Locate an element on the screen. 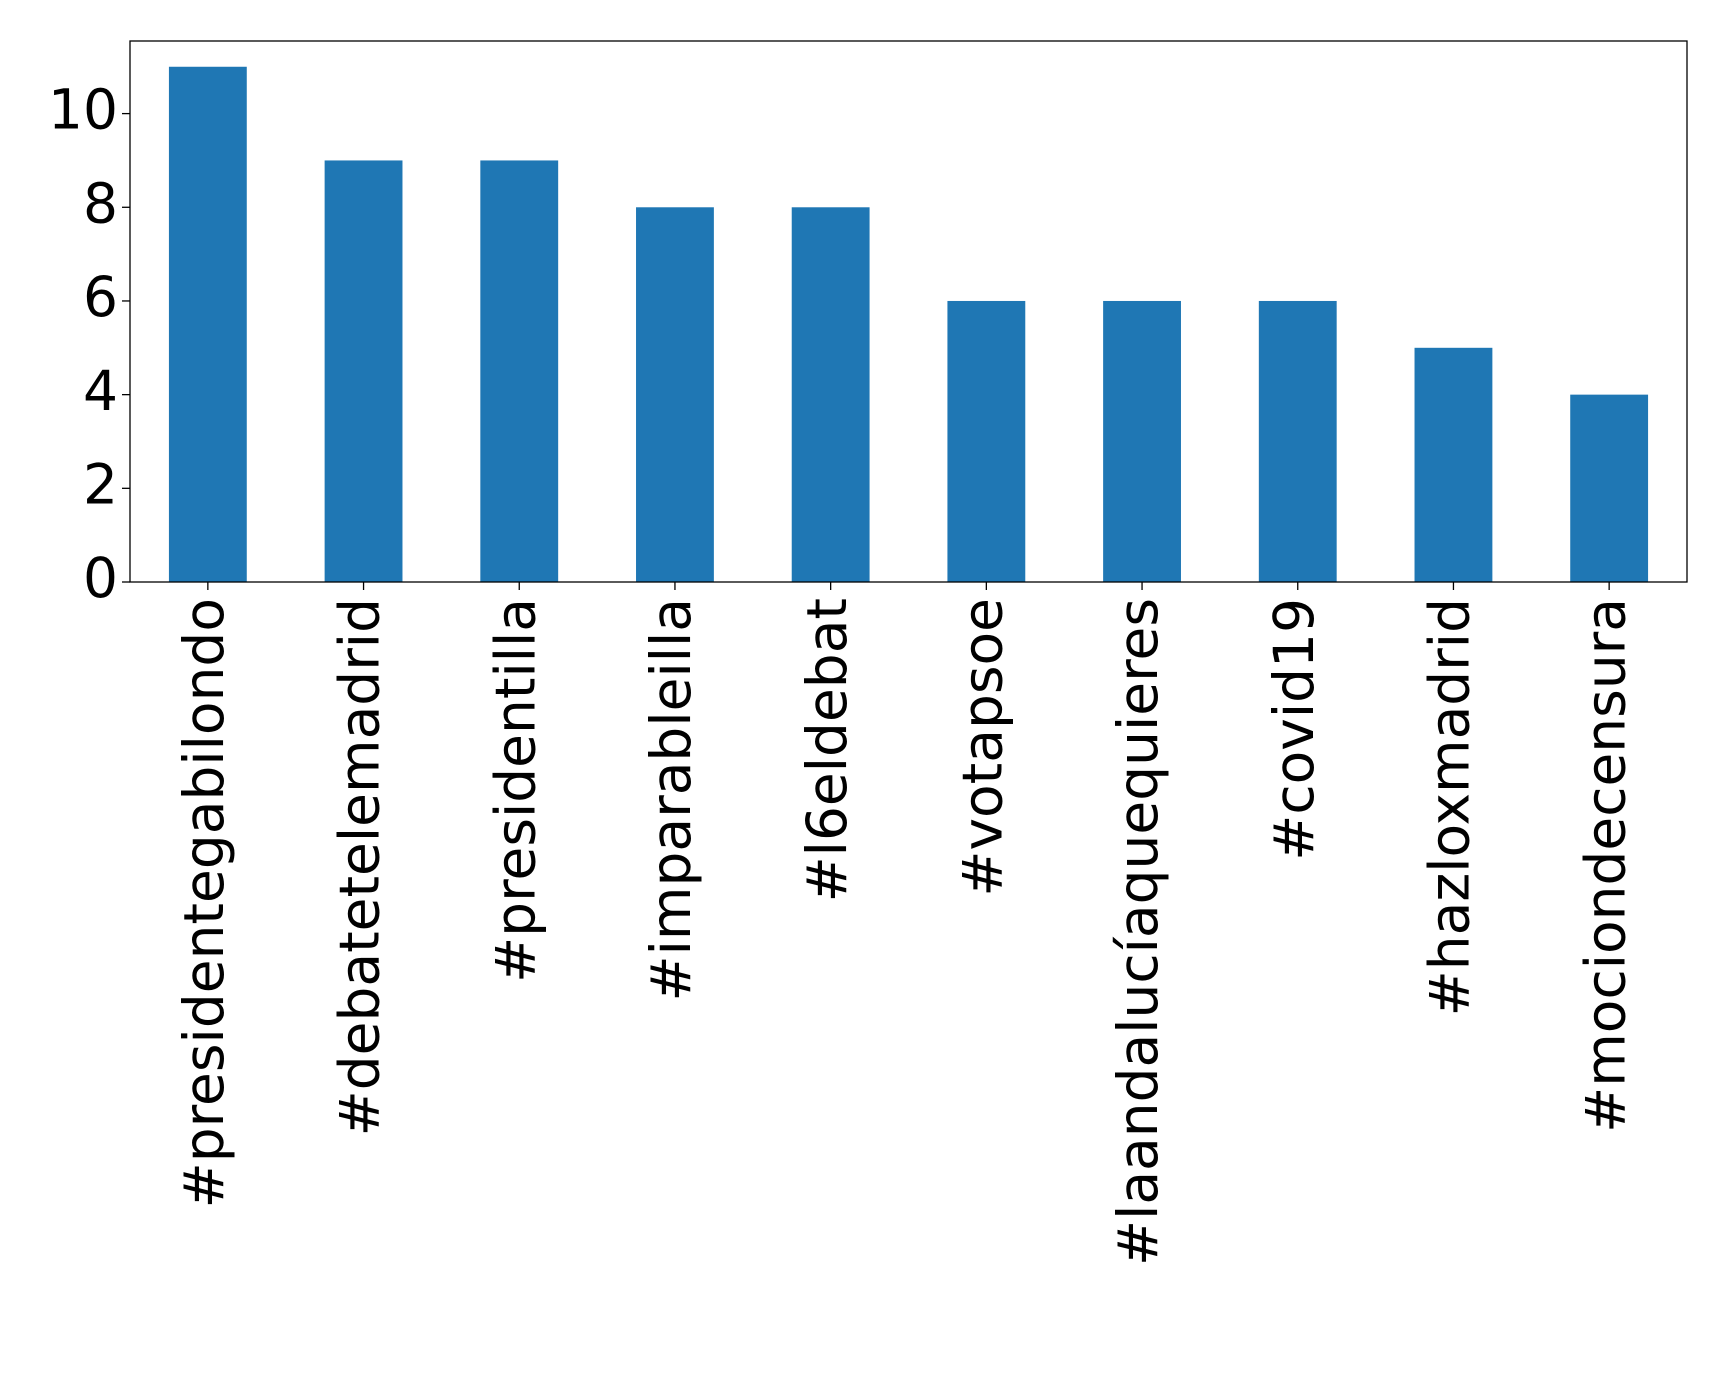  y-tick-label: 4 is located at coordinates (100, 391).